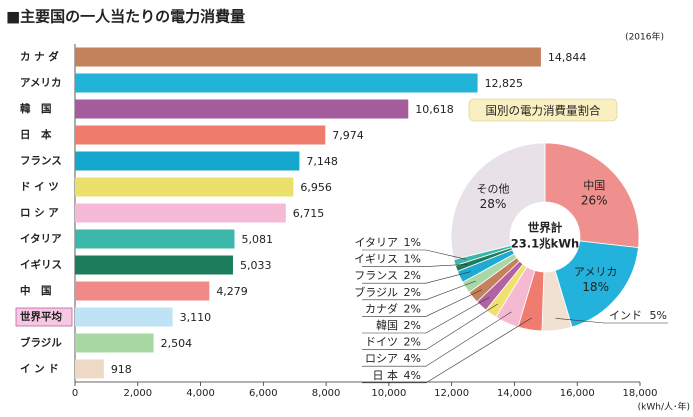 The image size is (693, 417). I want to click on segment-label: インド, so click(625, 315).